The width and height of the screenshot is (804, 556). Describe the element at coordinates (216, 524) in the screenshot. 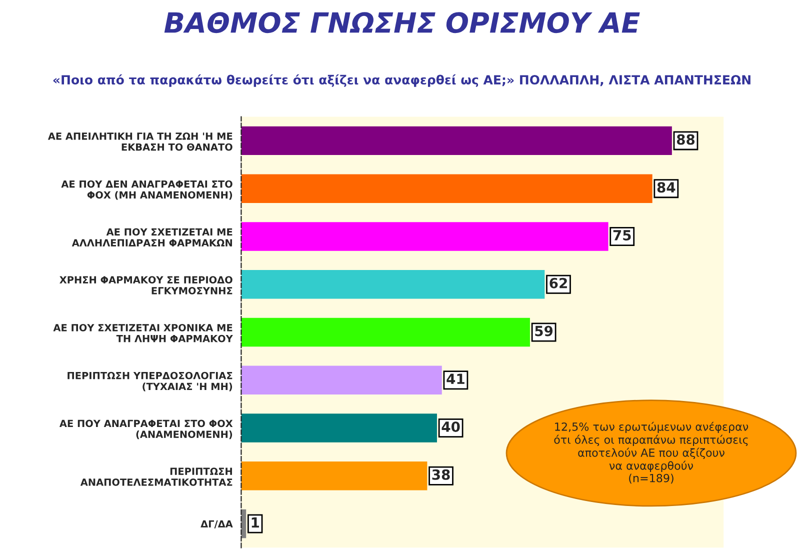

I see `y-tick-label: ΔΓ/ΔΑ` at that location.